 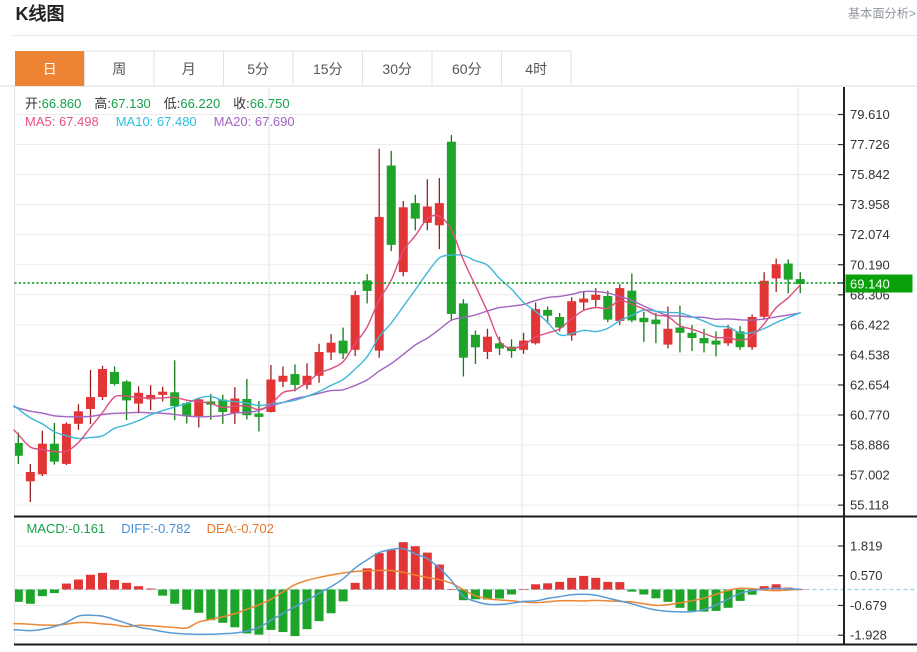 What do you see at coordinates (868, 605) in the screenshot?
I see `svg-text: -0.679` at bounding box center [868, 605].